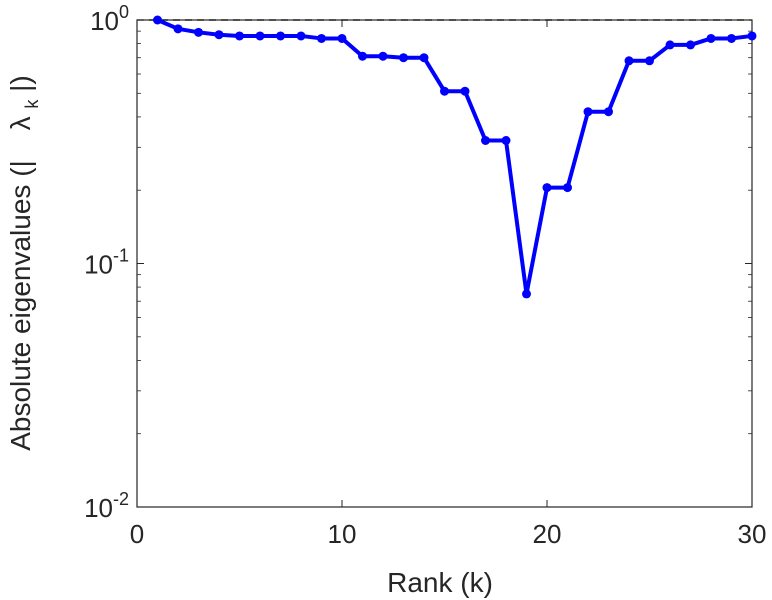 The image size is (772, 600). Describe the element at coordinates (342, 534) in the screenshot. I see `x-tick-label: 10` at that location.